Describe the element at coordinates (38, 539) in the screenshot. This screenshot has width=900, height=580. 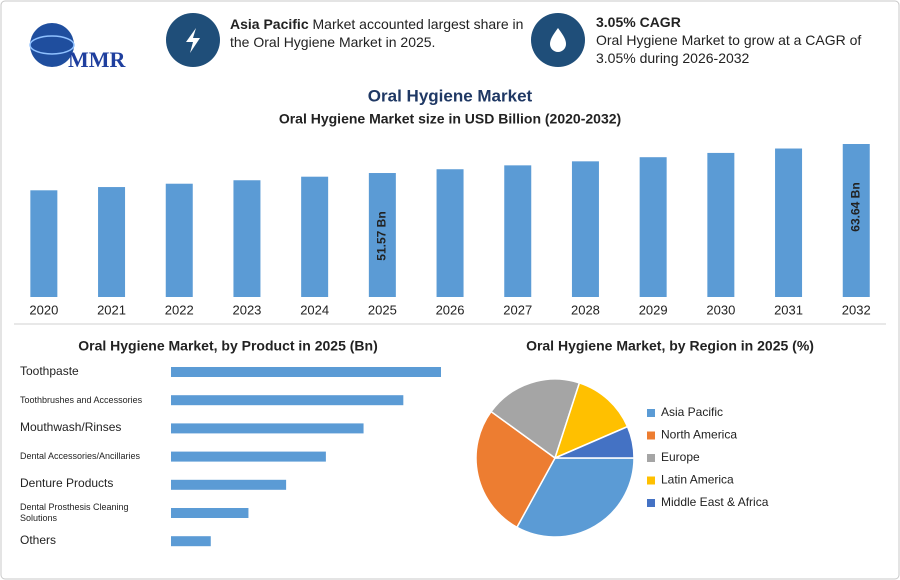
I see `category-label: Others` at that location.